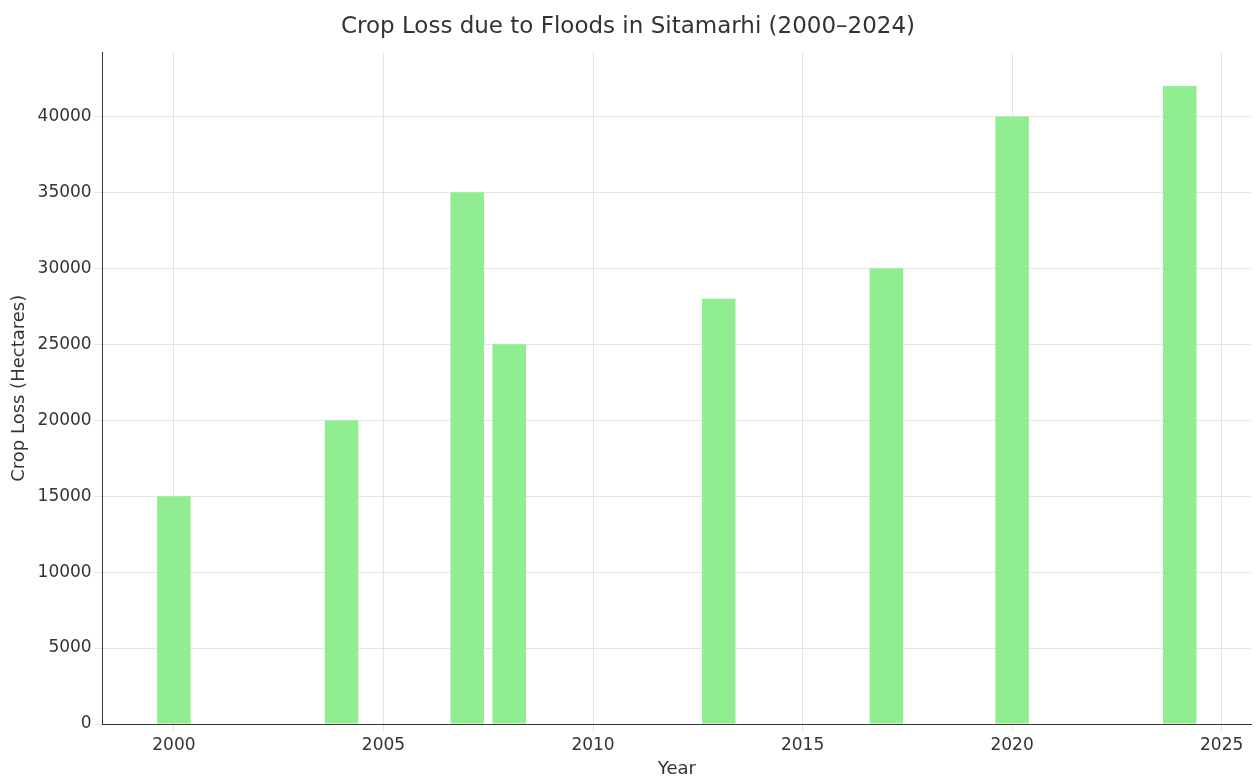 Image resolution: width=1257 pixels, height=780 pixels. I want to click on y-tick-label: 10000, so click(64, 570).